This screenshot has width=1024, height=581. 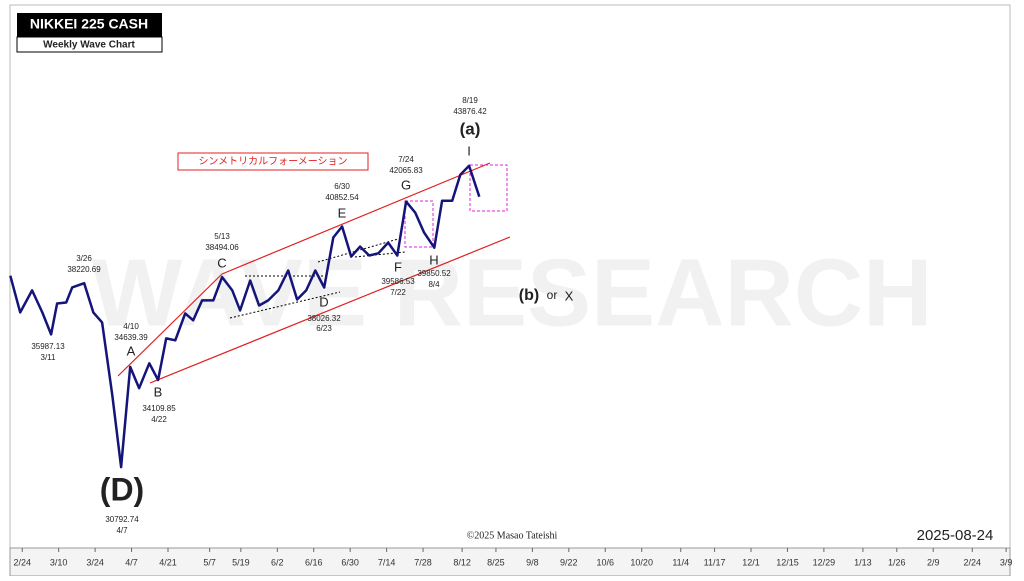 I want to click on x-tick-label: 3/24, so click(x=95, y=562).